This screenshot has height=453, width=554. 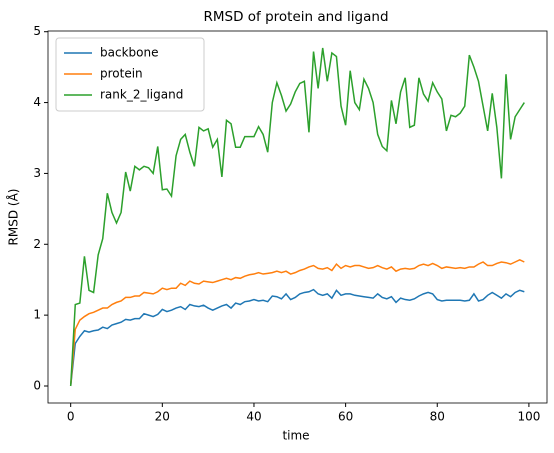 What do you see at coordinates (121, 74) in the screenshot?
I see `legend-label: protein` at bounding box center [121, 74].